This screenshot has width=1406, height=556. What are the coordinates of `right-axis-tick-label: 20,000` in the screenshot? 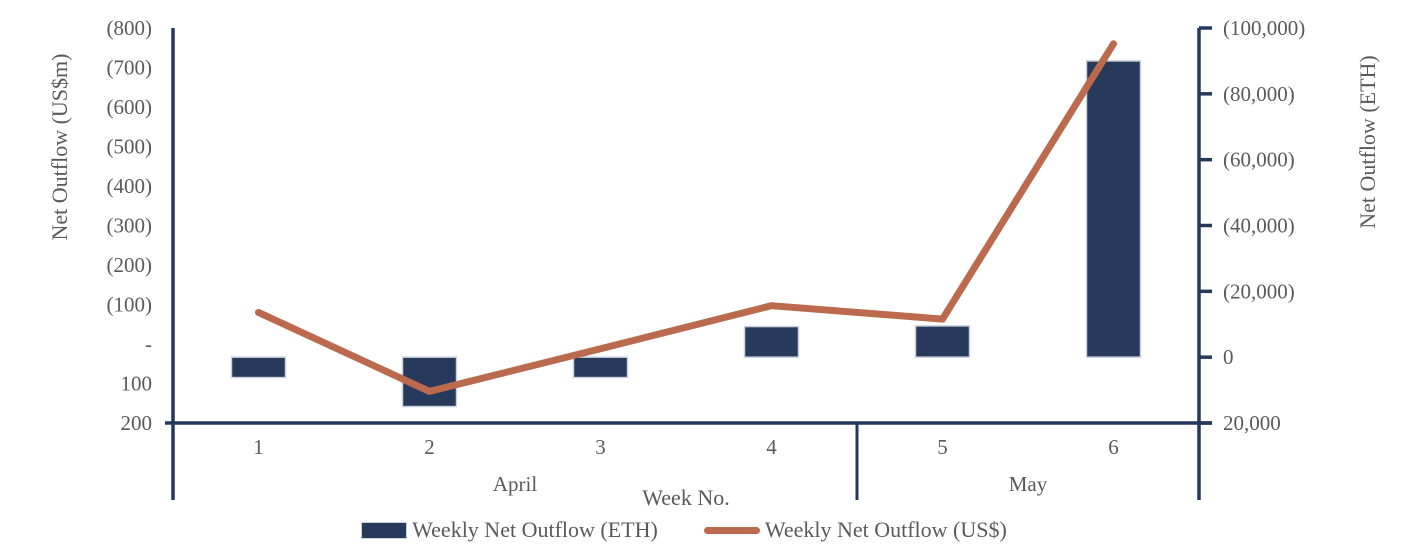 It's located at (1252, 423).